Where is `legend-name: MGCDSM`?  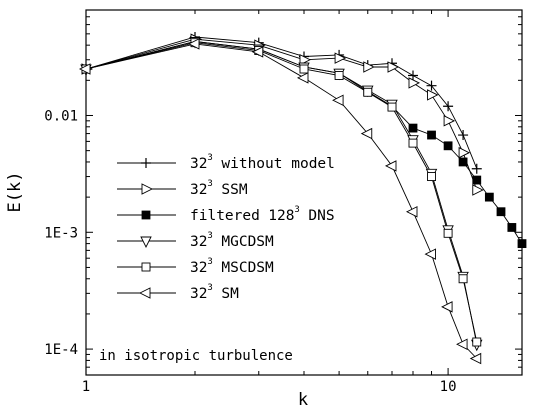
legend-name: MGCDSM is located at coordinates (247, 242).